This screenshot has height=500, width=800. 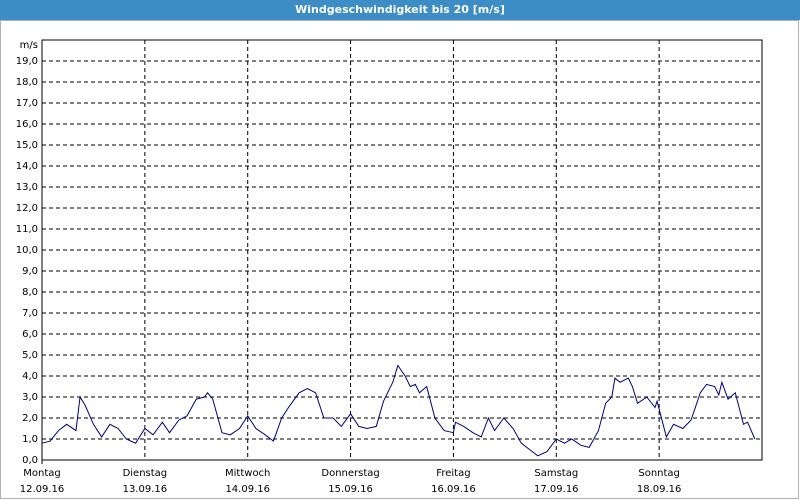 What do you see at coordinates (27, 61) in the screenshot?
I see `y-tick-label: 19,0` at bounding box center [27, 61].